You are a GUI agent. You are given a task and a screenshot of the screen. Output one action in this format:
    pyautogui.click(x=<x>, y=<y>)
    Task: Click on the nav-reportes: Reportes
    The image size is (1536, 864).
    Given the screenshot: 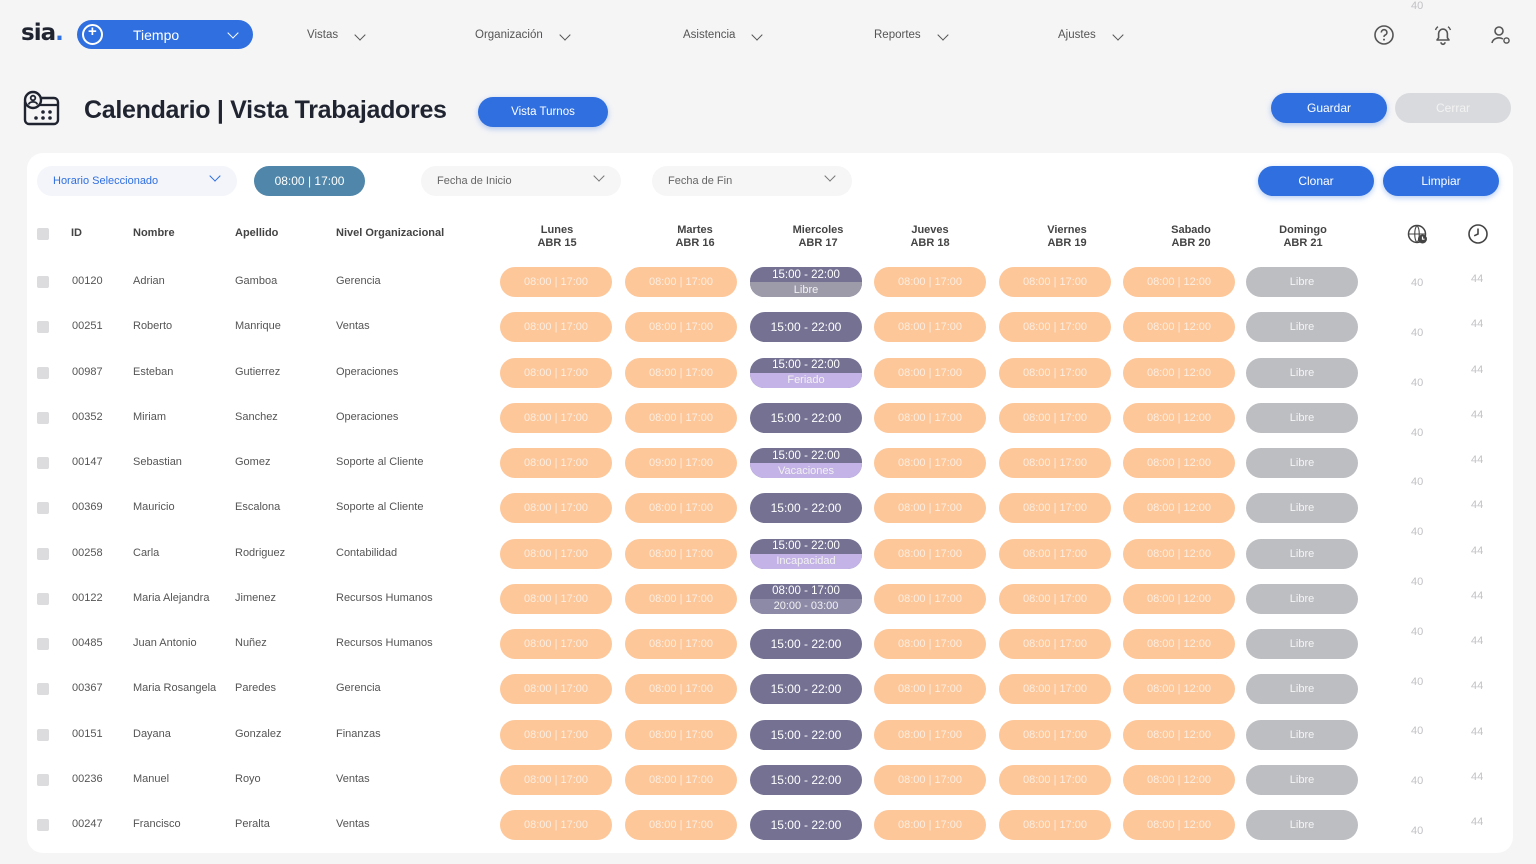 What is the action you would take?
    pyautogui.click(x=911, y=35)
    